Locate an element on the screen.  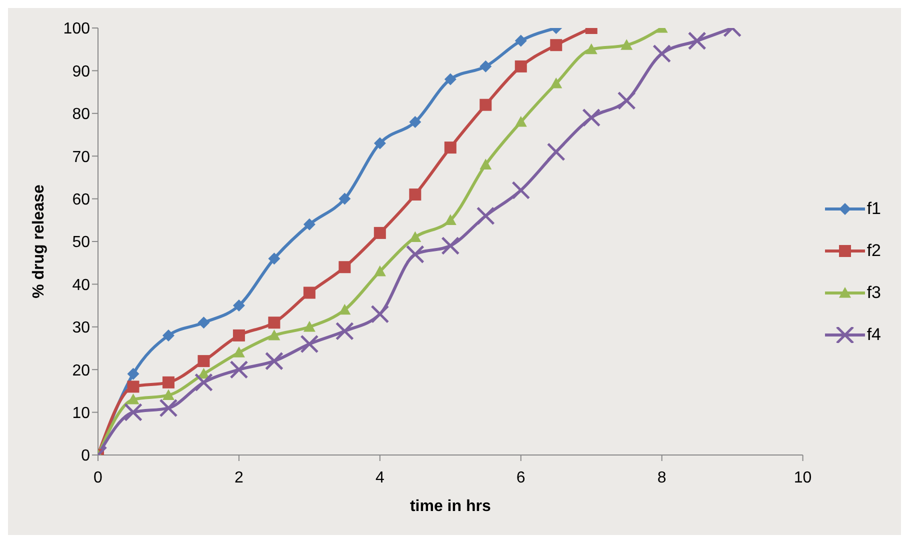
y-axis-title: % drug release is located at coordinates (39, 241).